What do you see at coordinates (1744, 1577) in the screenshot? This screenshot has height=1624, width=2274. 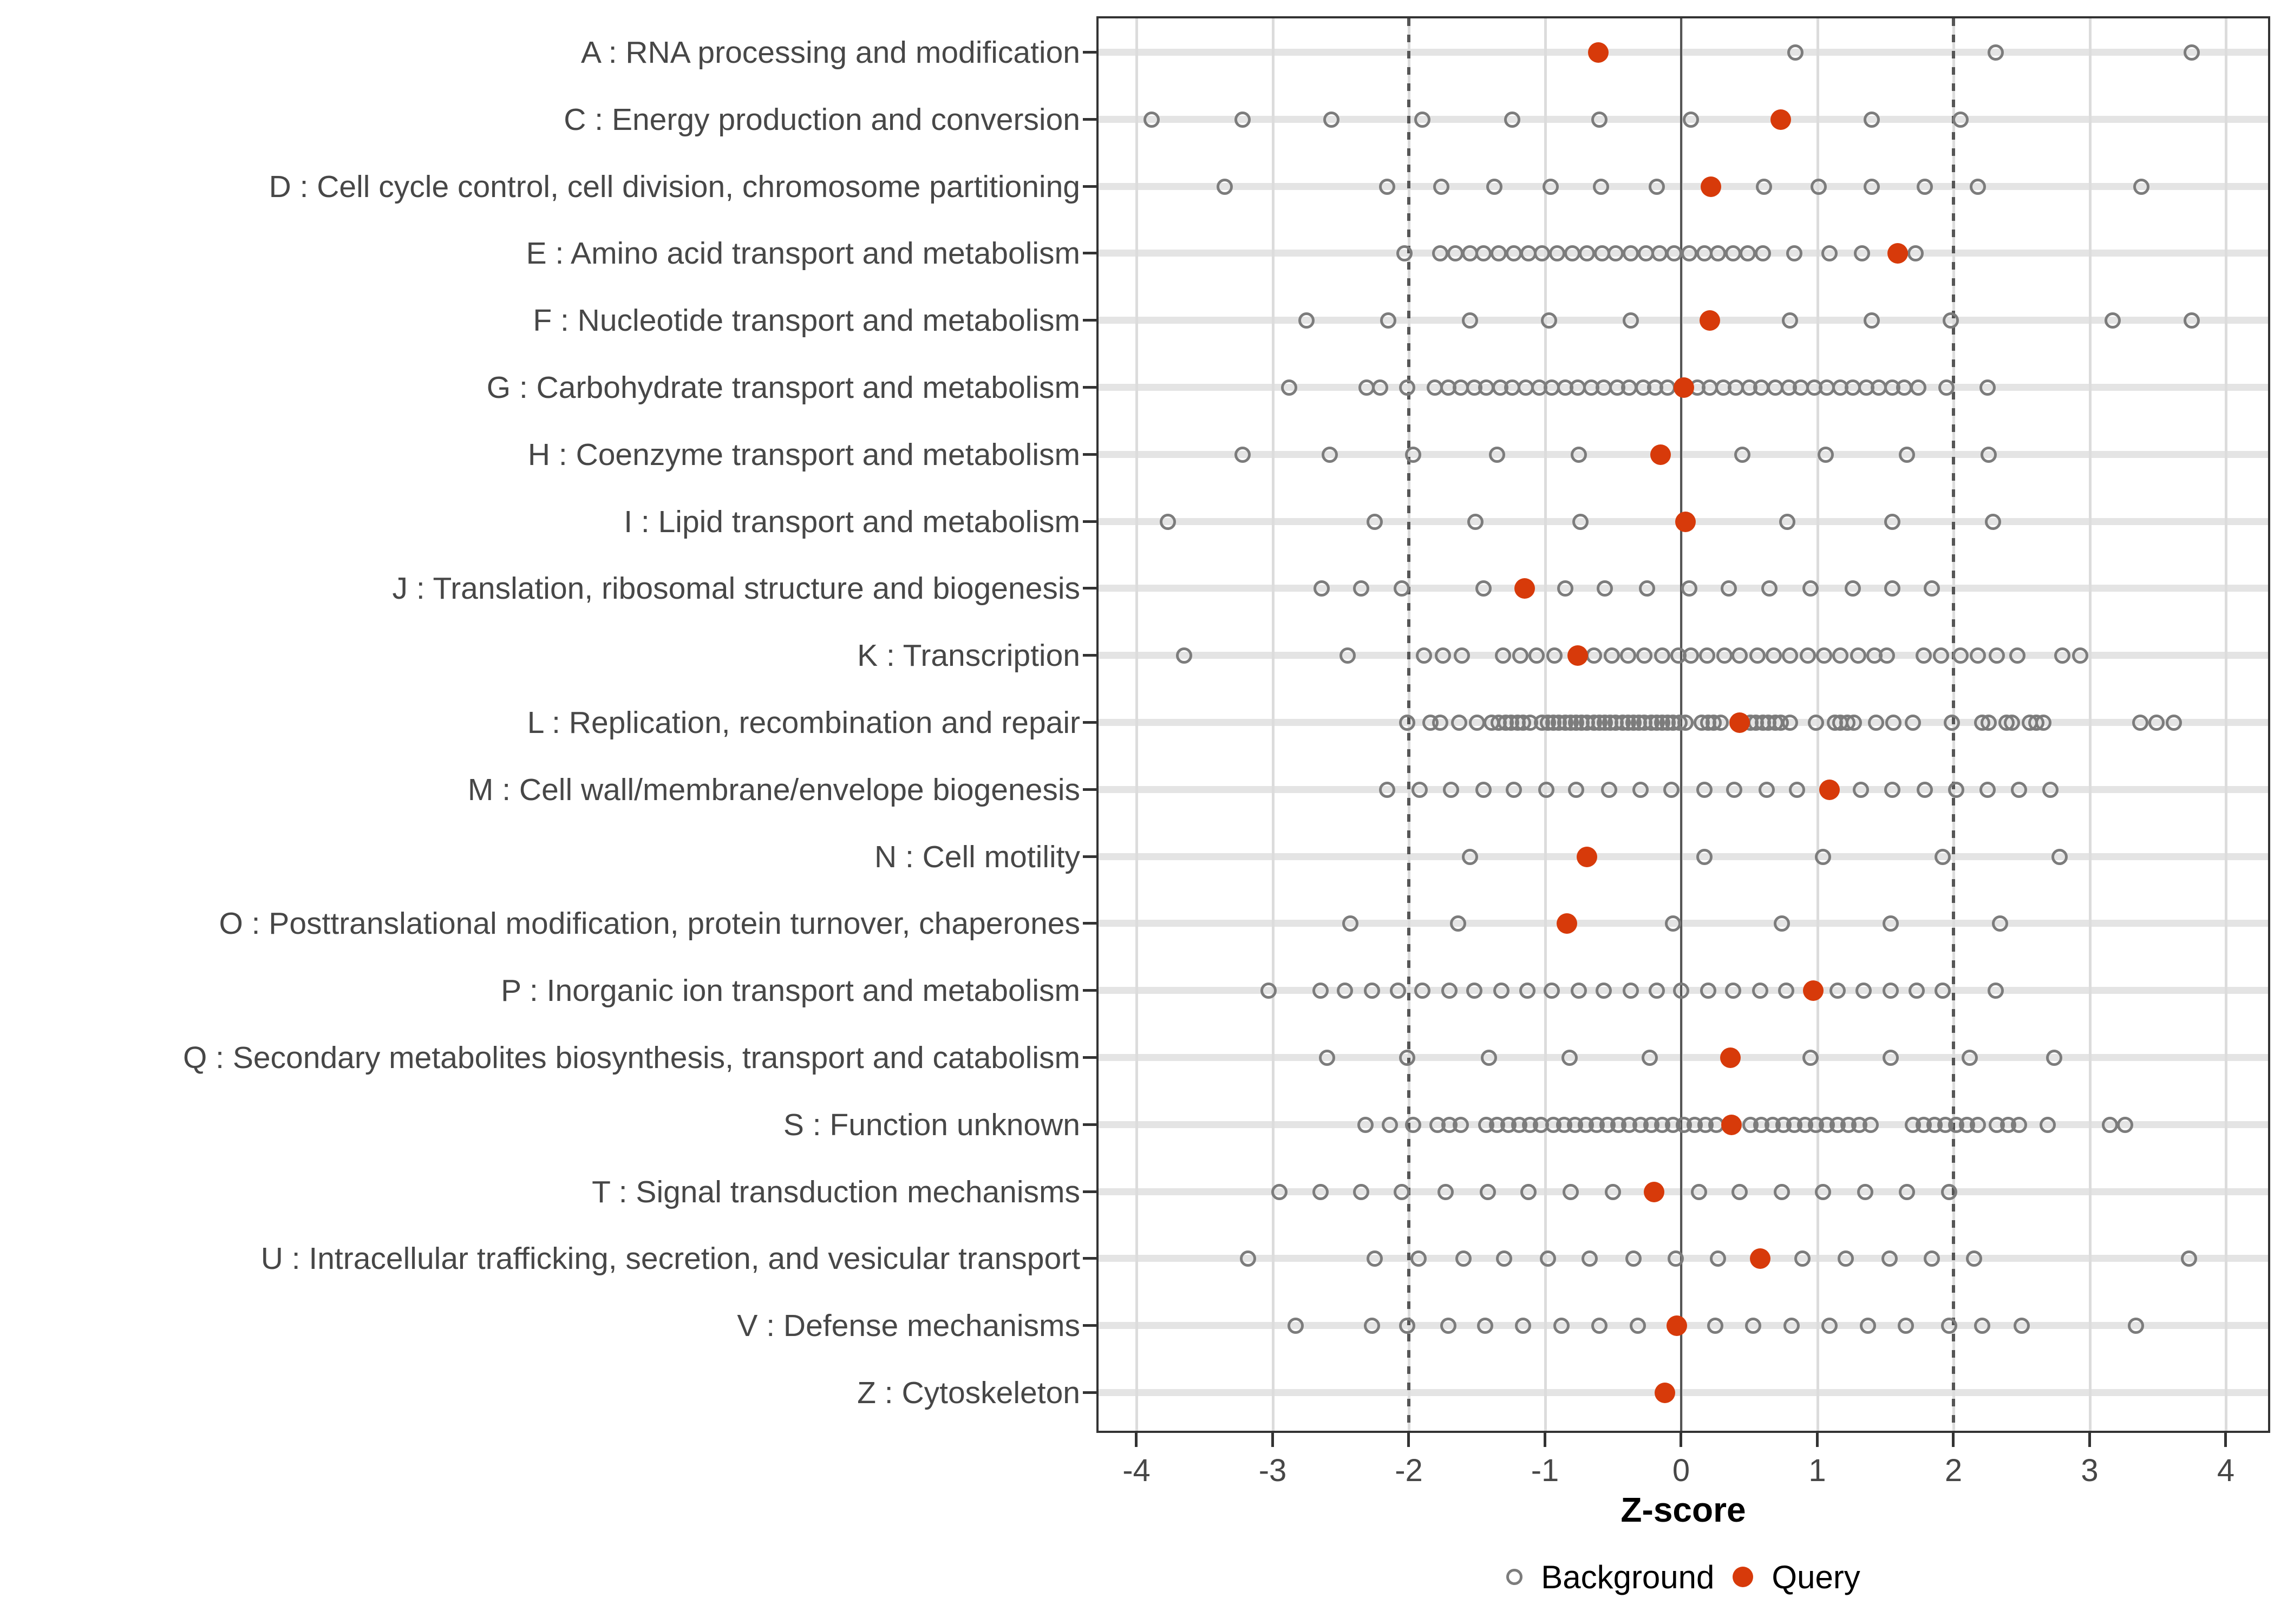 I see `query-legend-icon` at bounding box center [1744, 1577].